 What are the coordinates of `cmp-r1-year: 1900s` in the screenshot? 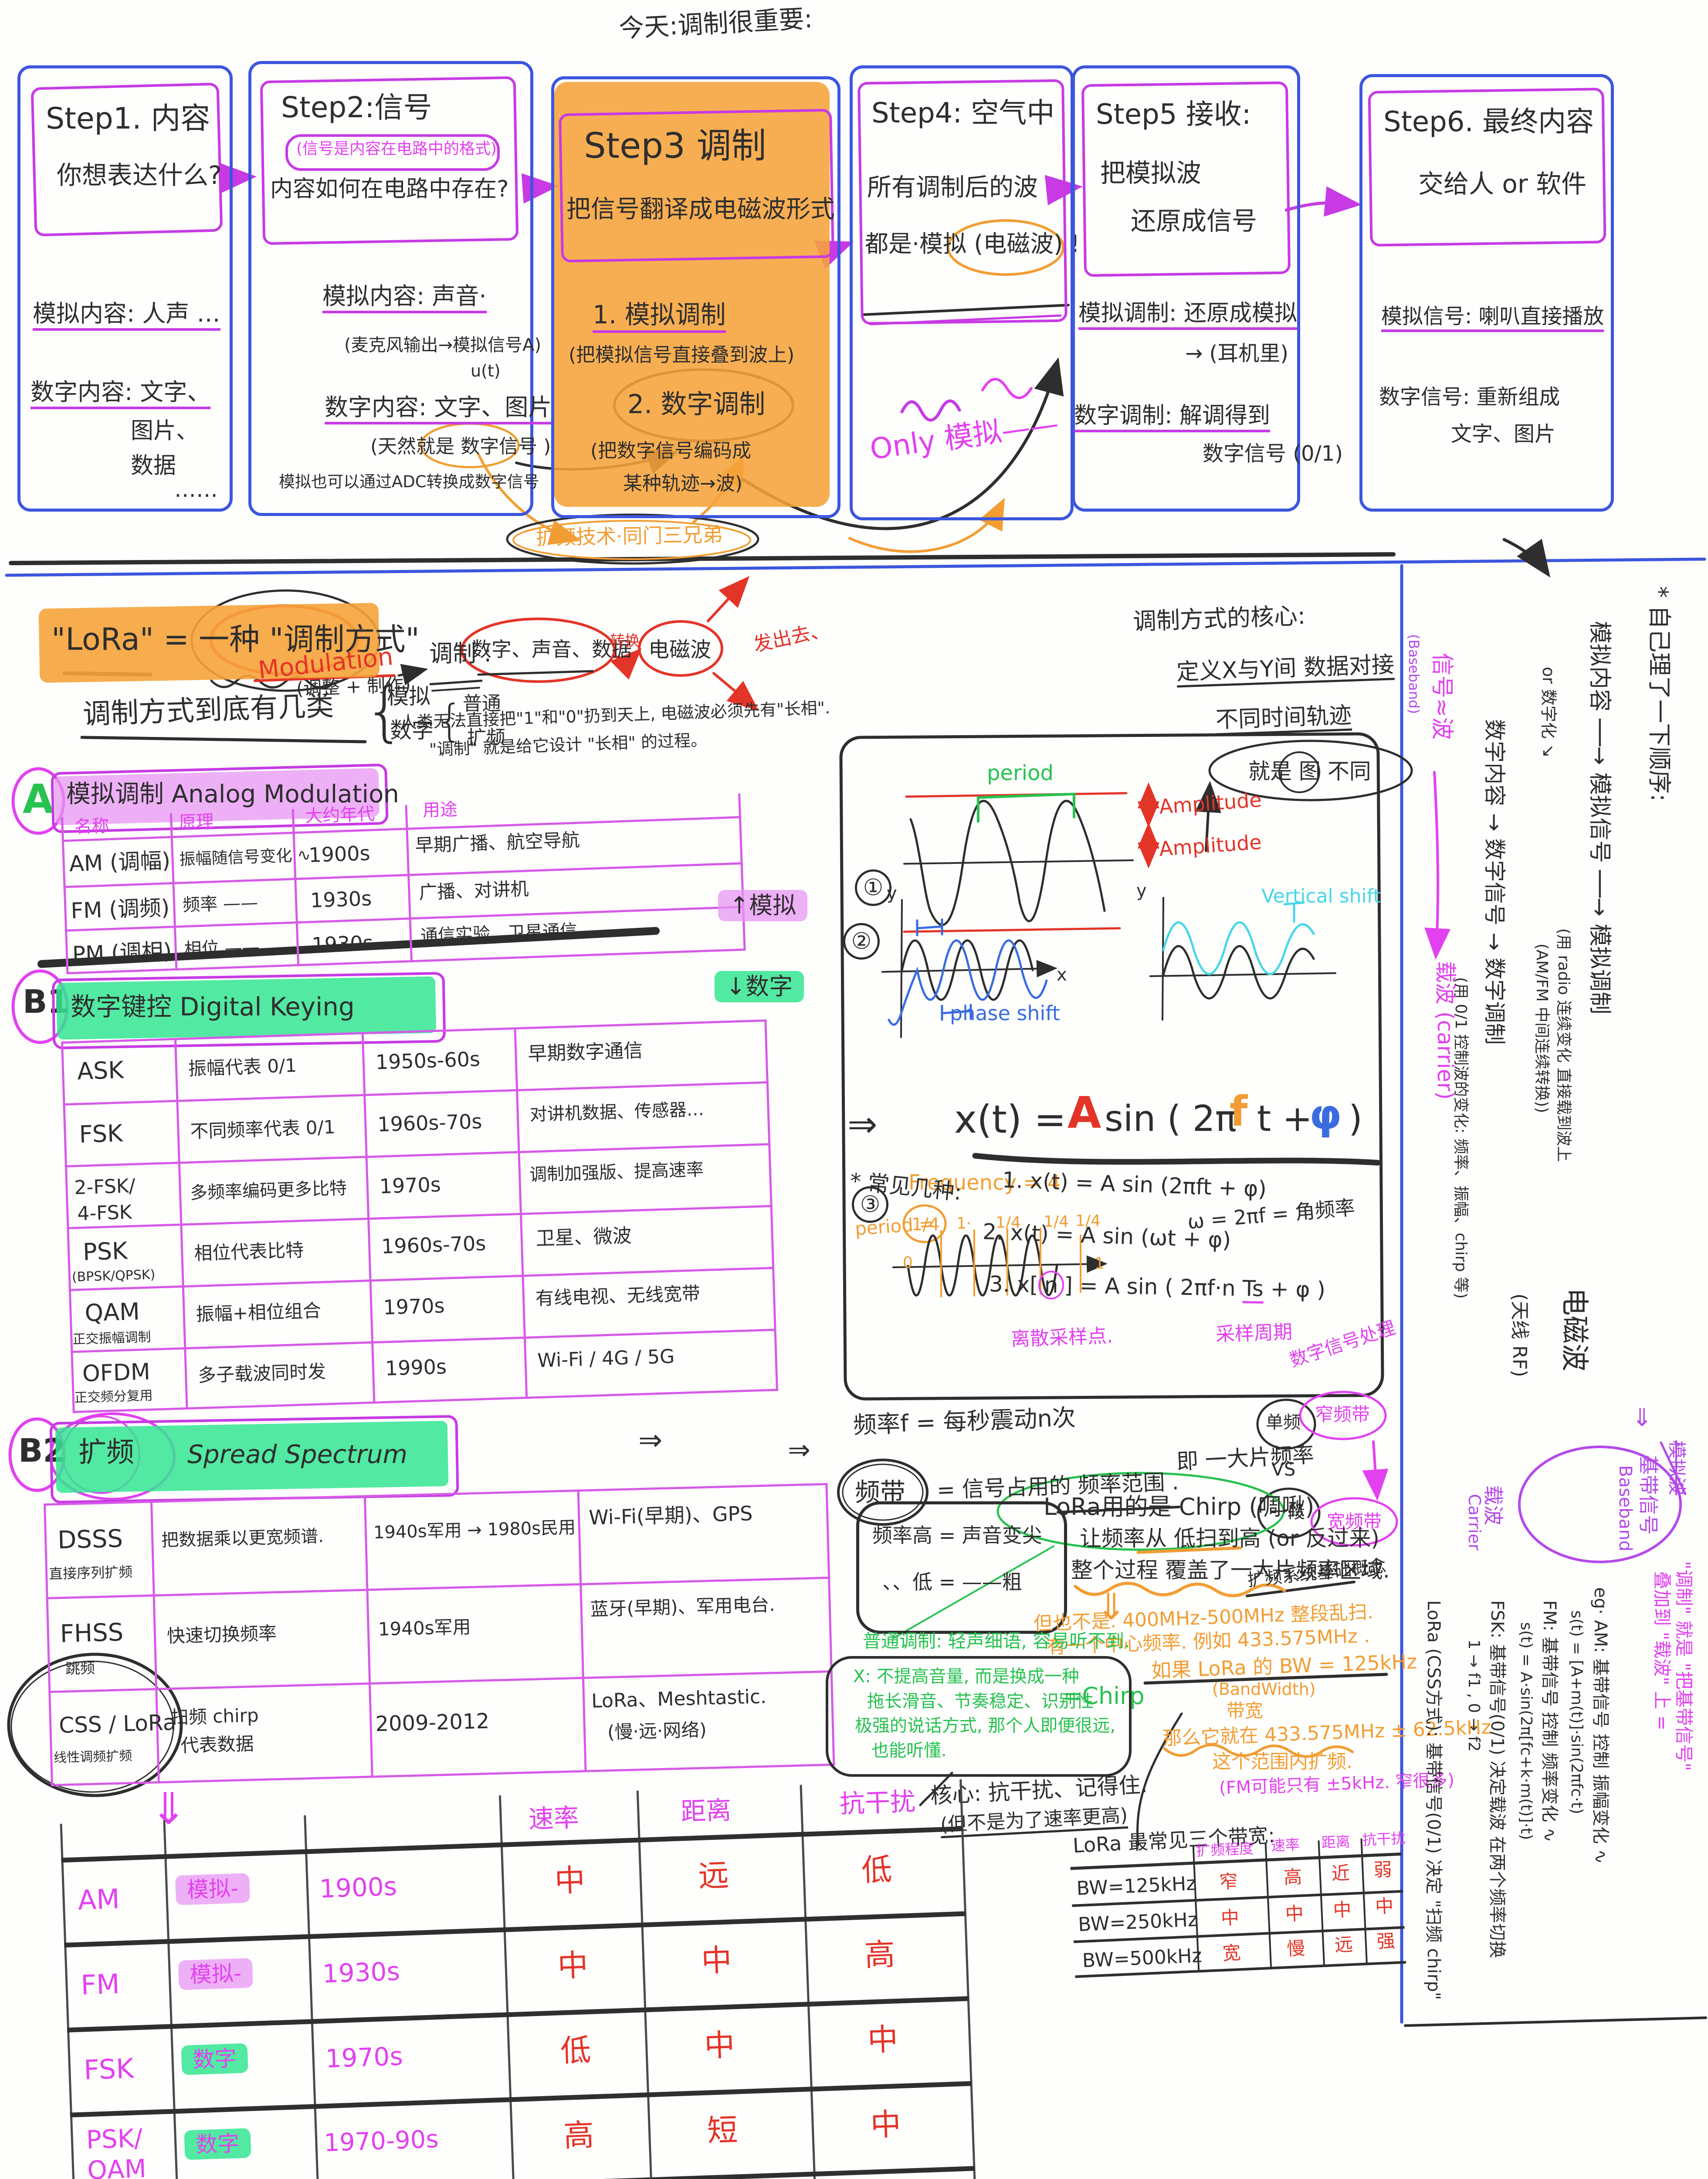 It's located at (358, 1887).